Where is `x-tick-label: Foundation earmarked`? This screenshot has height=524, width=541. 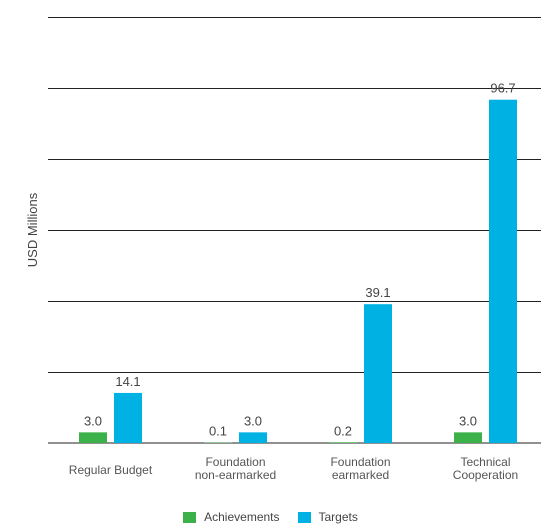
x-tick-label: Foundation earmarked is located at coordinates (360, 468).